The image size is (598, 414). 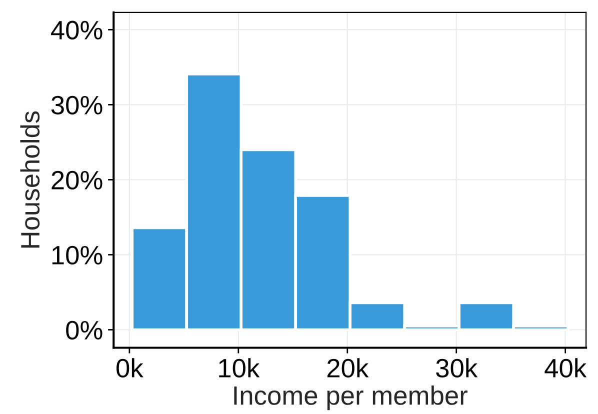 I want to click on y-tick-label: 0%, so click(x=84, y=330).